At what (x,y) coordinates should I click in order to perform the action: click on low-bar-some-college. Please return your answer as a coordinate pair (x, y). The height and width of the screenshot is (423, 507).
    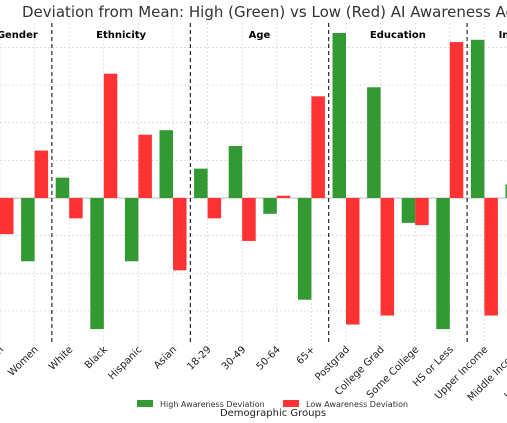
    Looking at the image, I should click on (422, 212).